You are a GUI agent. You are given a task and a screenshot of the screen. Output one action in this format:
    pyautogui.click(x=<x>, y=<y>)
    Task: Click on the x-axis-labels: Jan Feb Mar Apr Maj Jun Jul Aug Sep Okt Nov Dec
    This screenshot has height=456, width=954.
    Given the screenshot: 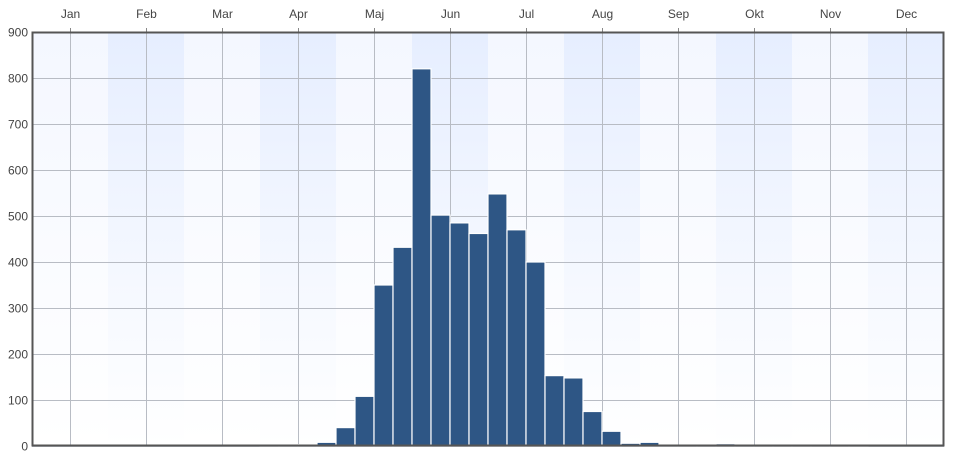 What is the action you would take?
    pyautogui.click(x=489, y=14)
    